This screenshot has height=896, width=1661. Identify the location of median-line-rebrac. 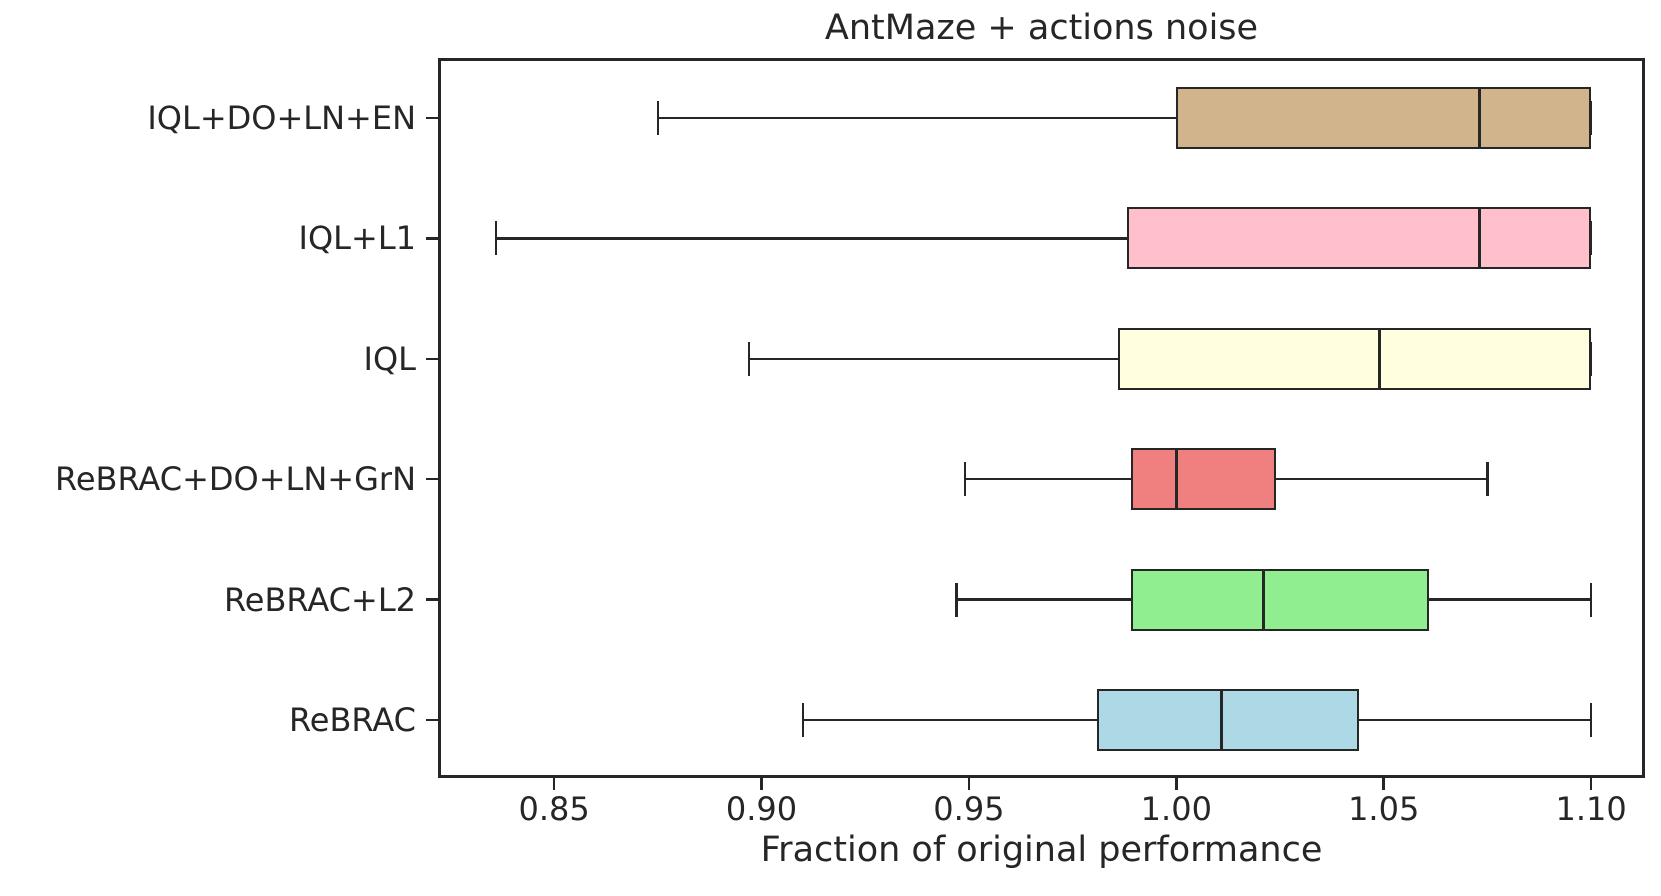
(1222, 720).